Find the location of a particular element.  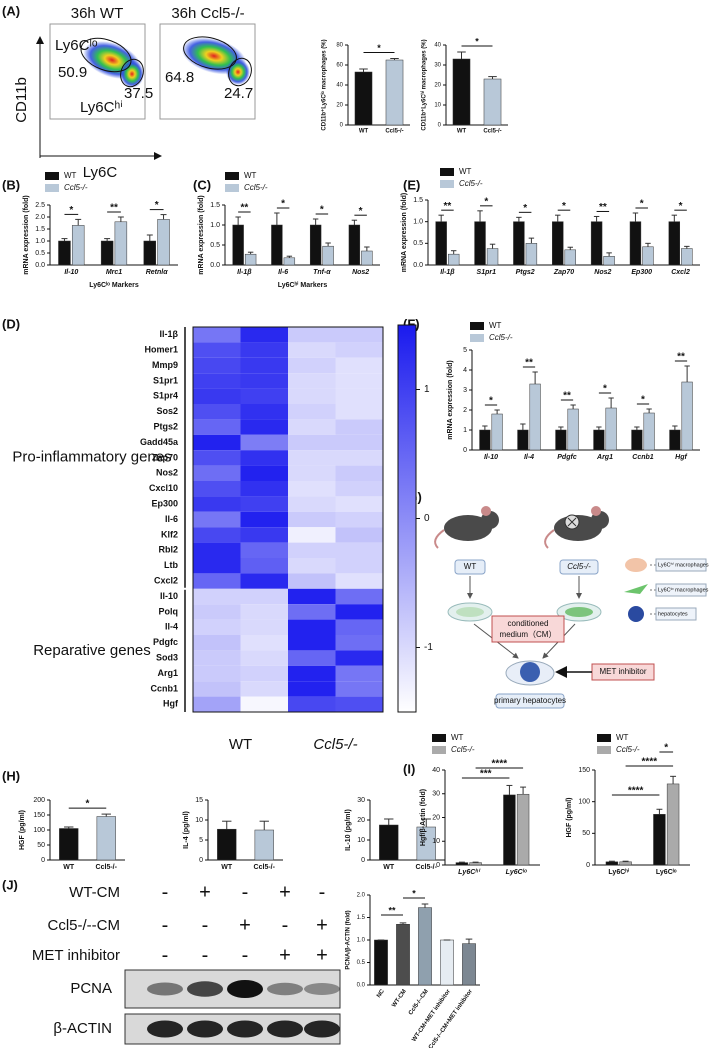

y-tick-label: 80 is located at coordinates (339, 46).